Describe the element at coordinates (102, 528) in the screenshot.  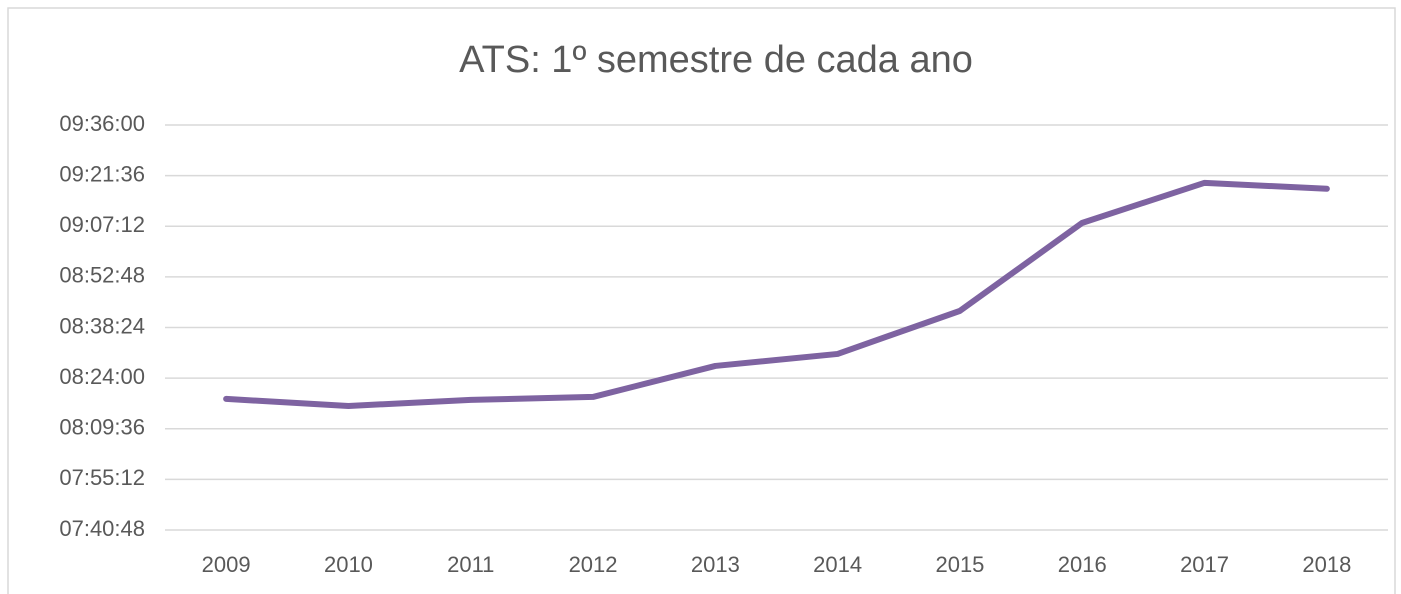
I see `y-tick-label: 07:40:48` at that location.